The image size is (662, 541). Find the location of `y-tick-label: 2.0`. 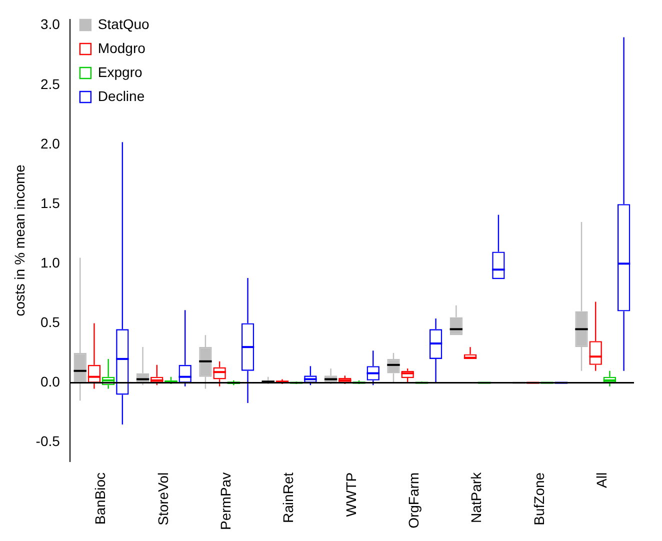

y-tick-label: 2.0 is located at coordinates (50, 143).